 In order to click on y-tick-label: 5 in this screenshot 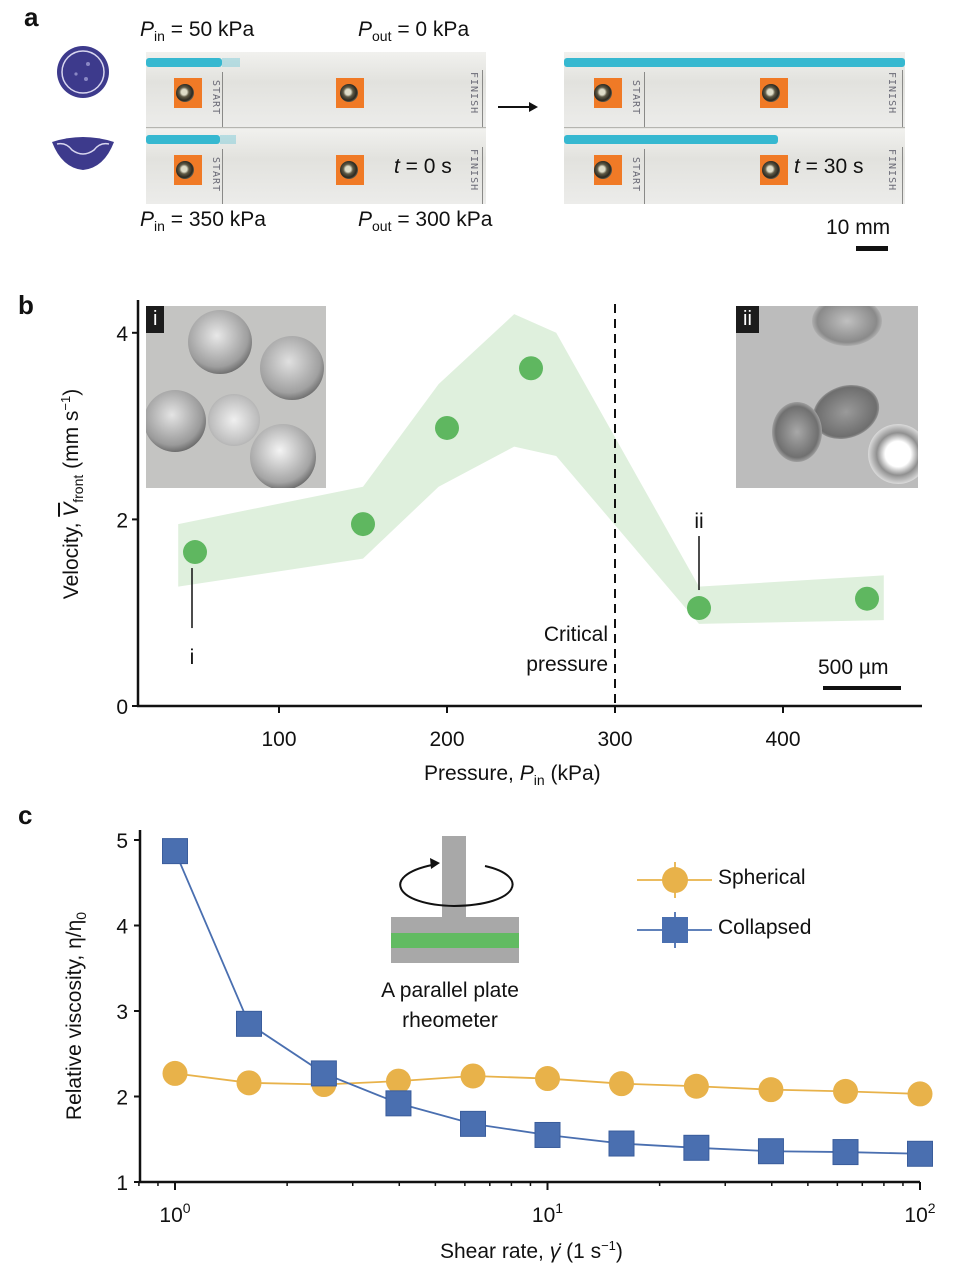, I will do `click(122, 841)`.